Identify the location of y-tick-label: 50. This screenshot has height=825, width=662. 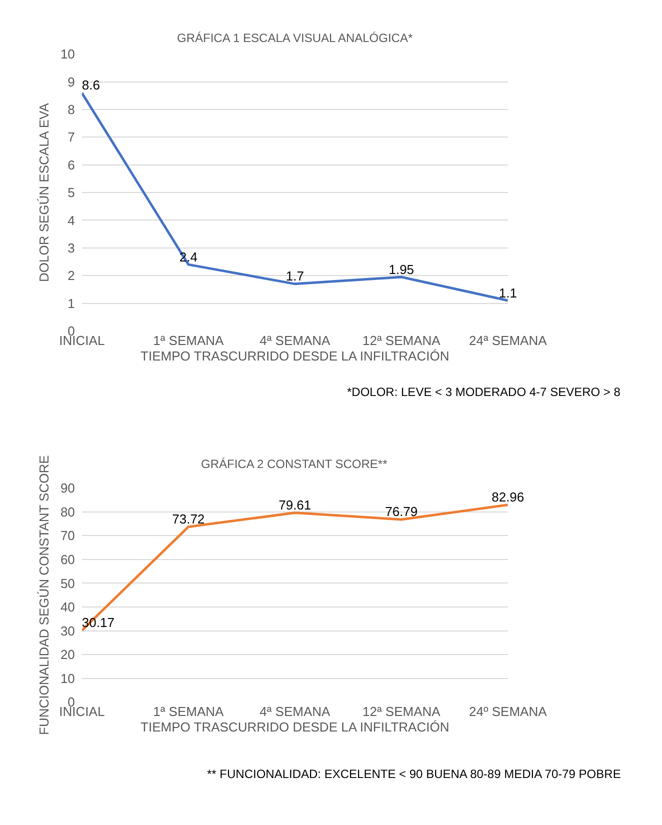
(67, 583).